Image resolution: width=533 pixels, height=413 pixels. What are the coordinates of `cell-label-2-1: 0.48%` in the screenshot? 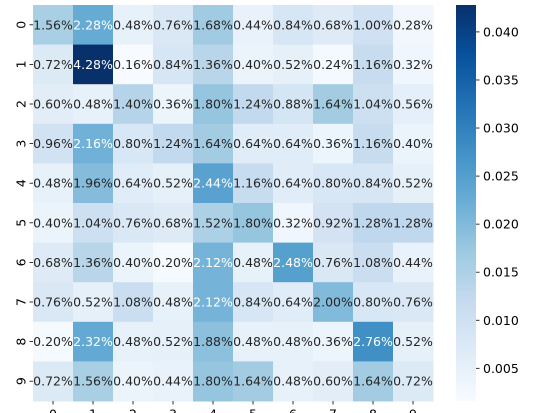 It's located at (93, 104).